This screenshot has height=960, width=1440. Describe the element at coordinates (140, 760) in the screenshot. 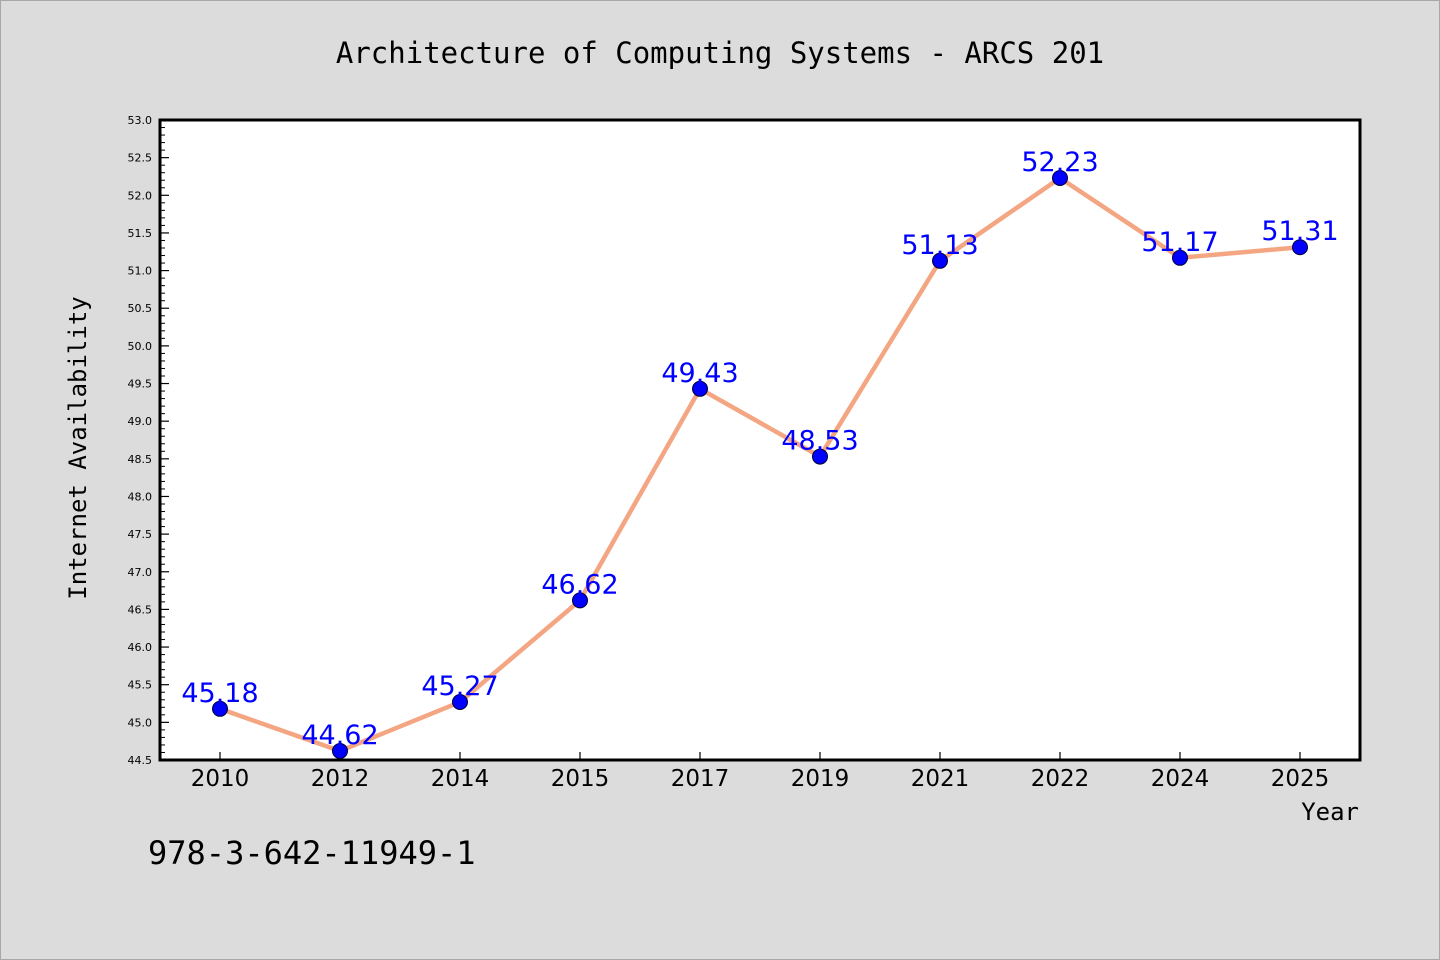

I see `y-tick-label: 44.5` at that location.